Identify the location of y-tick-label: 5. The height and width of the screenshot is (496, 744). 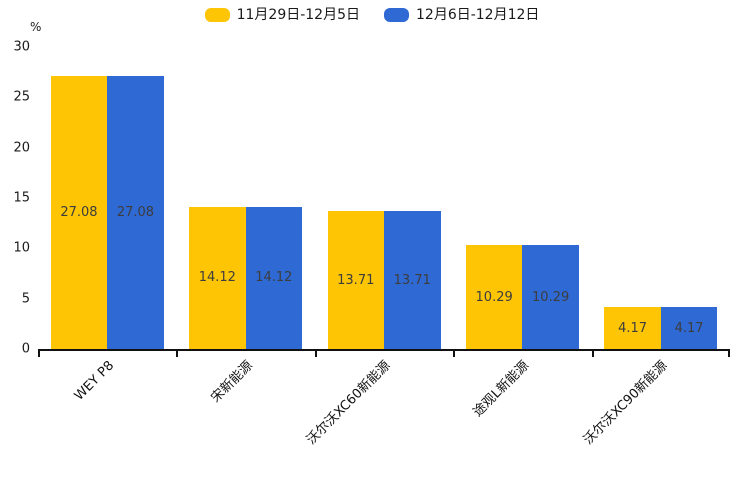
(25, 299).